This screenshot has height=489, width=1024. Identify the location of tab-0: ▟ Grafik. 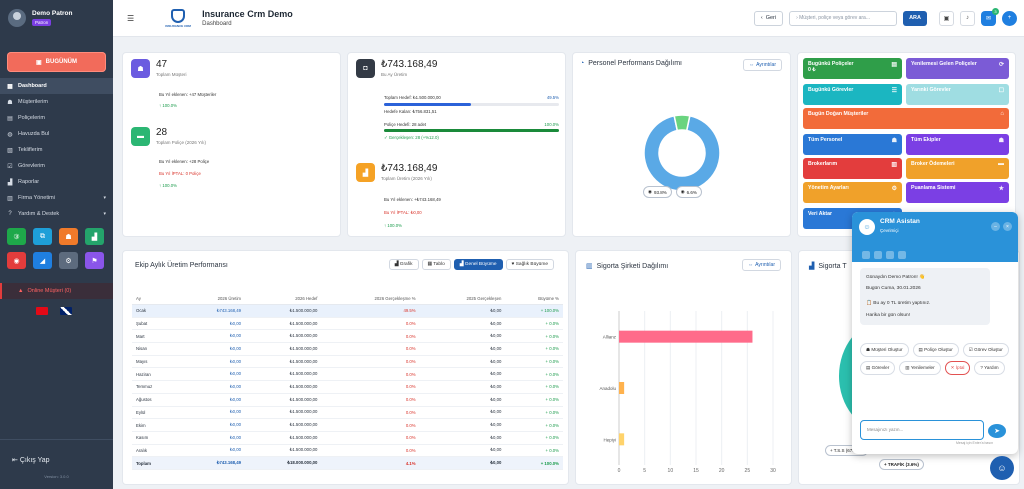
(403, 264).